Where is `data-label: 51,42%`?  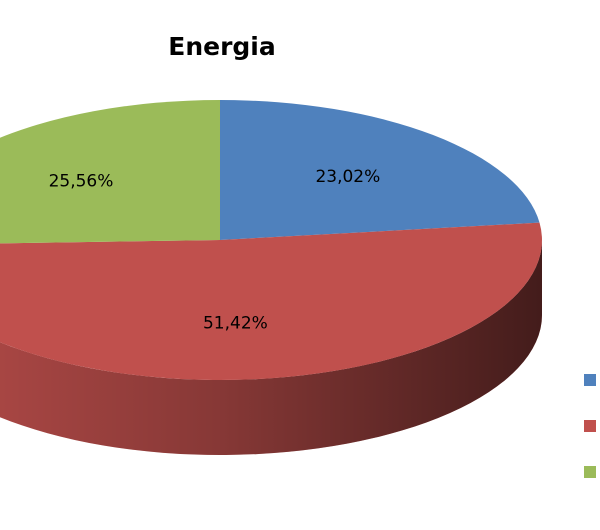 data-label: 51,42% is located at coordinates (235, 324).